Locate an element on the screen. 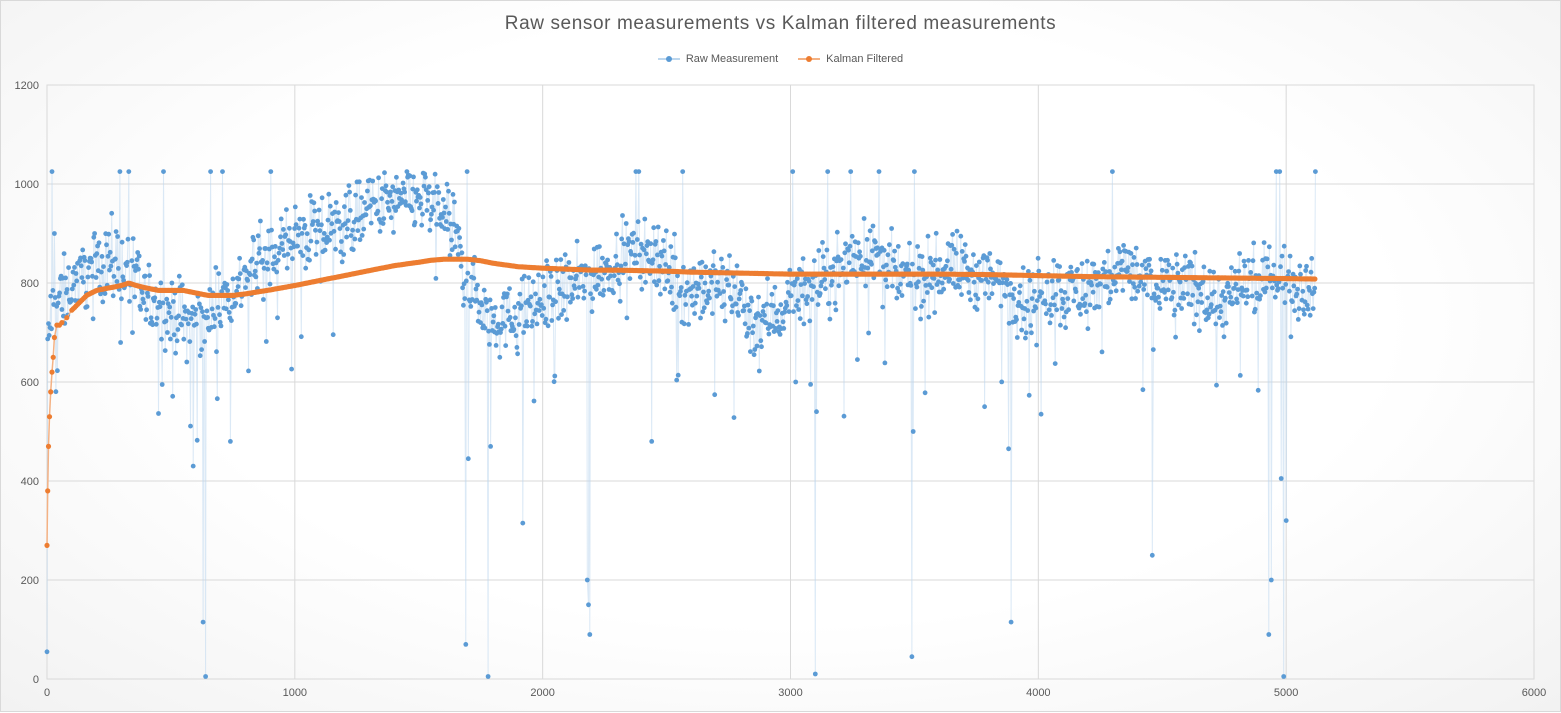 The height and width of the screenshot is (713, 1561). legend-entry-raw: Raw Measurement is located at coordinates (717, 59).